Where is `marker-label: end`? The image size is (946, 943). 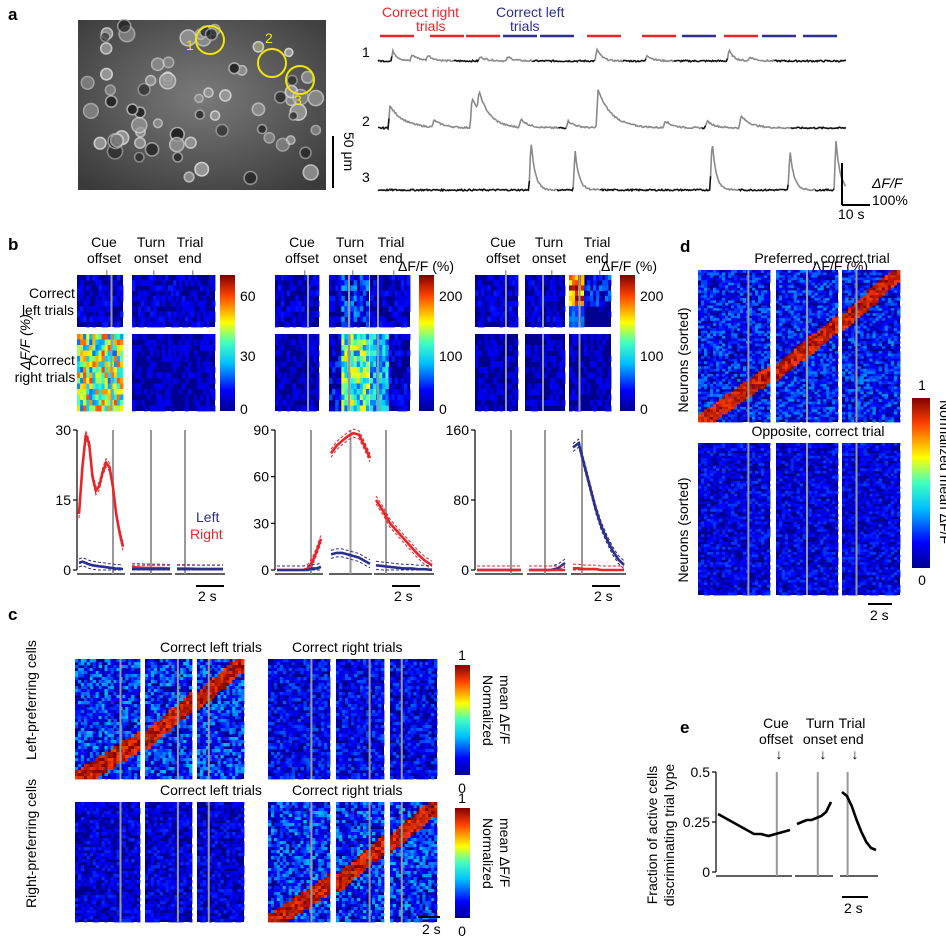 marker-label: end is located at coordinates (189, 258).